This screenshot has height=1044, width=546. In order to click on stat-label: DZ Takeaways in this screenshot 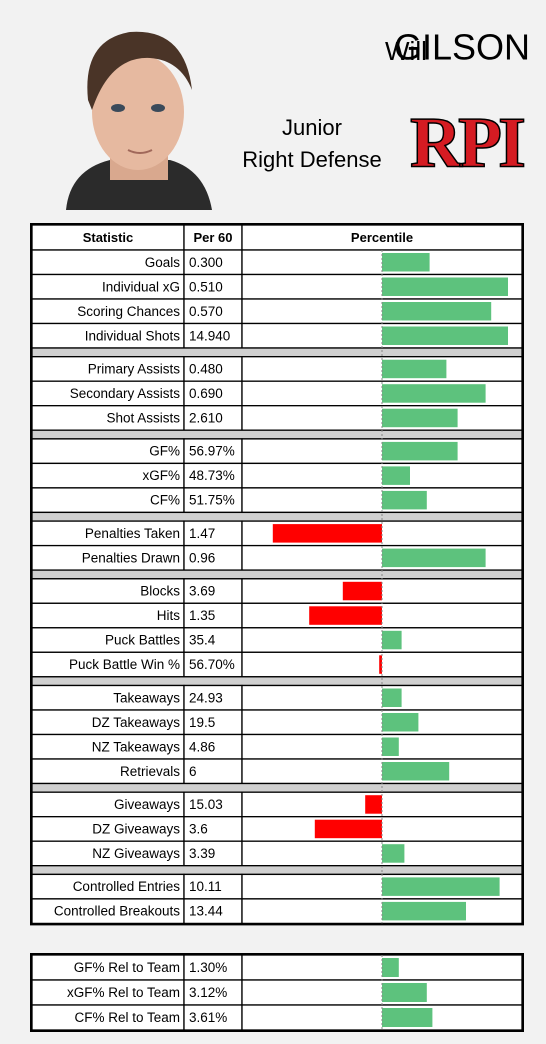, I will do `click(136, 722)`.